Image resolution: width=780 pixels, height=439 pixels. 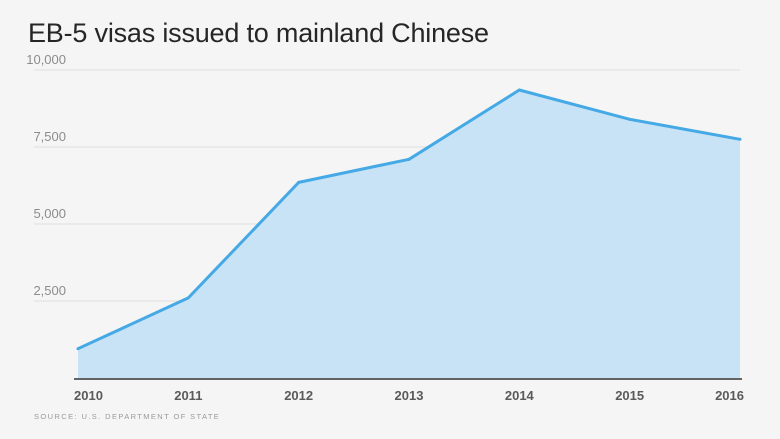 I want to click on x-tick-label: 2010, so click(x=88, y=395).